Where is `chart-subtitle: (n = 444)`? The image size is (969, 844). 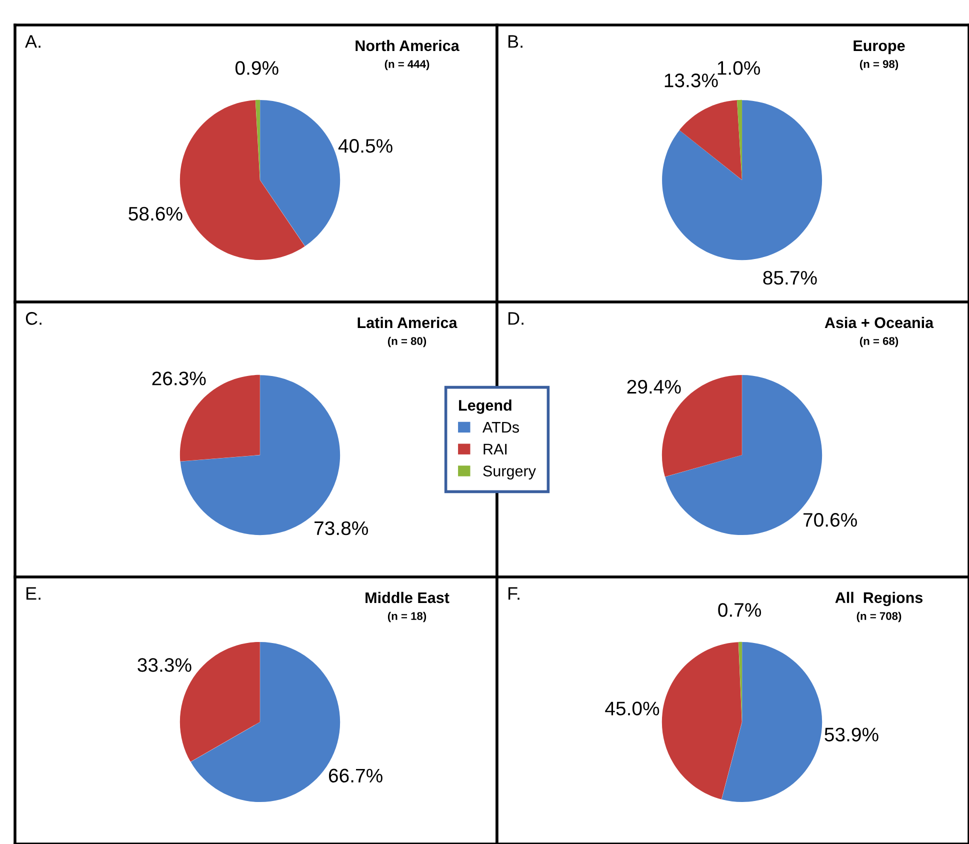
chart-subtitle: (n = 444) is located at coordinates (407, 65).